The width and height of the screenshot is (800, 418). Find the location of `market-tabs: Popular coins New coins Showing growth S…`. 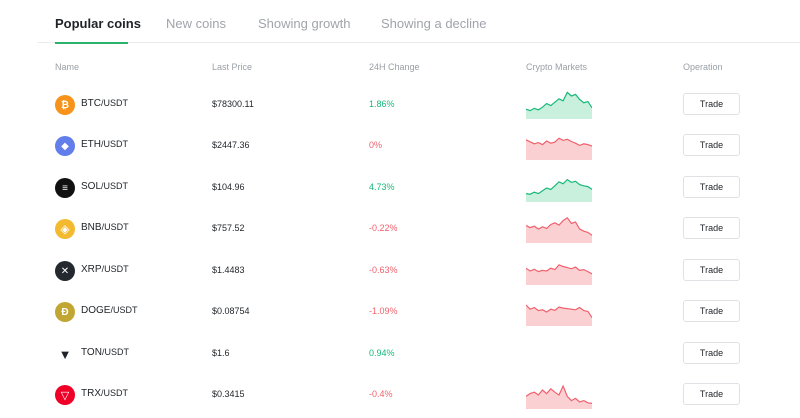

market-tabs: Popular coins New coins Showing growth S… is located at coordinates (400, 22).